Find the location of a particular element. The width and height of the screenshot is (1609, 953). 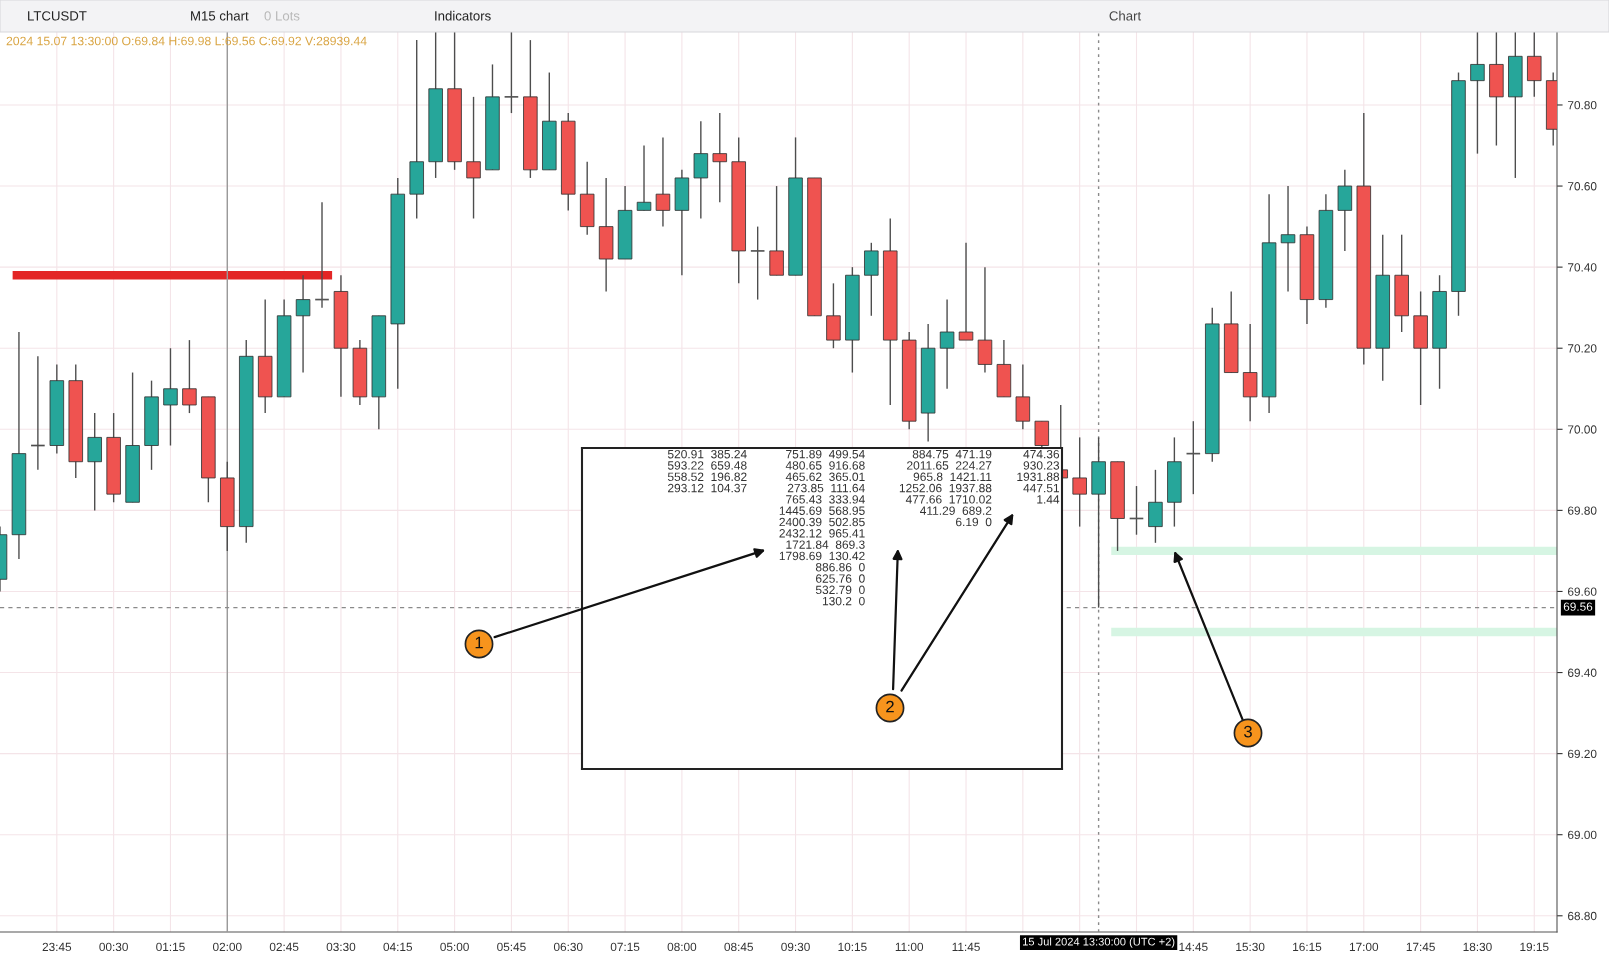

x-tick-label: 08:00 is located at coordinates (682, 947).